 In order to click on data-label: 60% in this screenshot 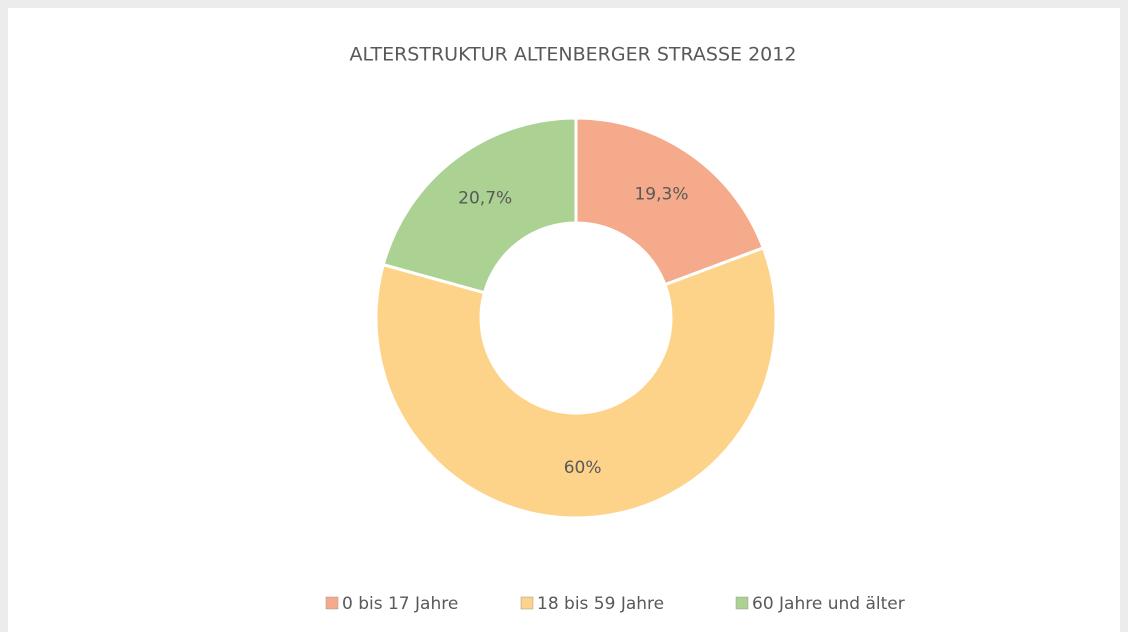, I will do `click(583, 468)`.